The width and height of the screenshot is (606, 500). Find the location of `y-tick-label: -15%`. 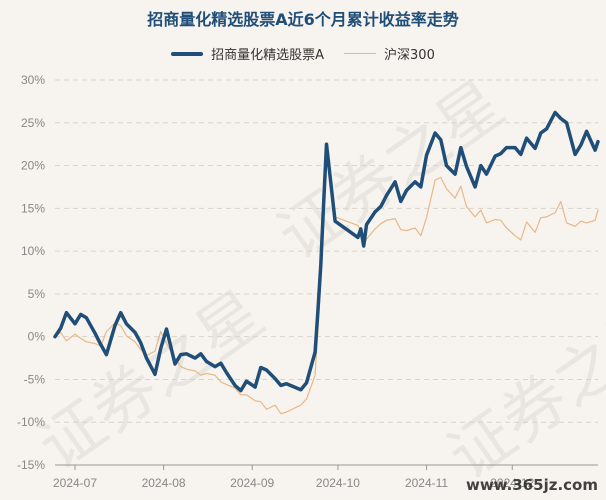

y-tick-label: -15% is located at coordinates (31, 465).